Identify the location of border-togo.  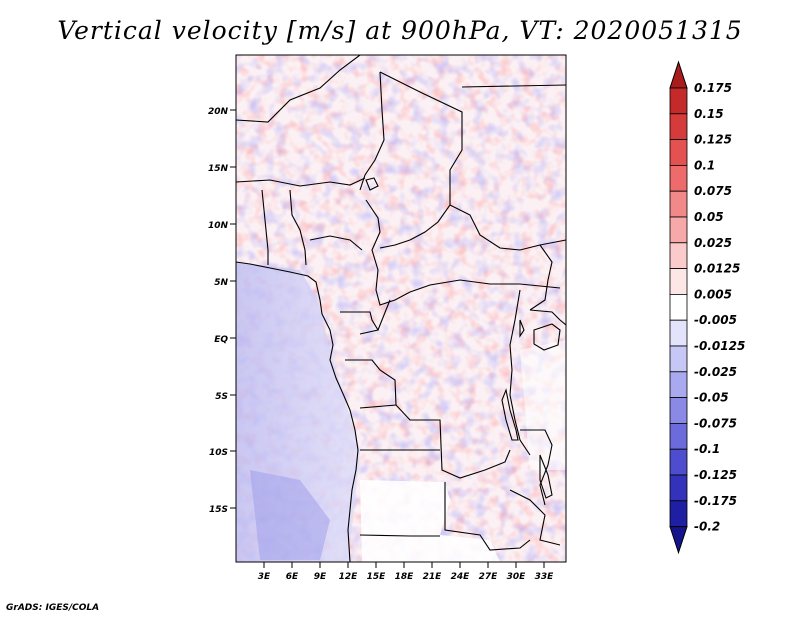
(265, 227).